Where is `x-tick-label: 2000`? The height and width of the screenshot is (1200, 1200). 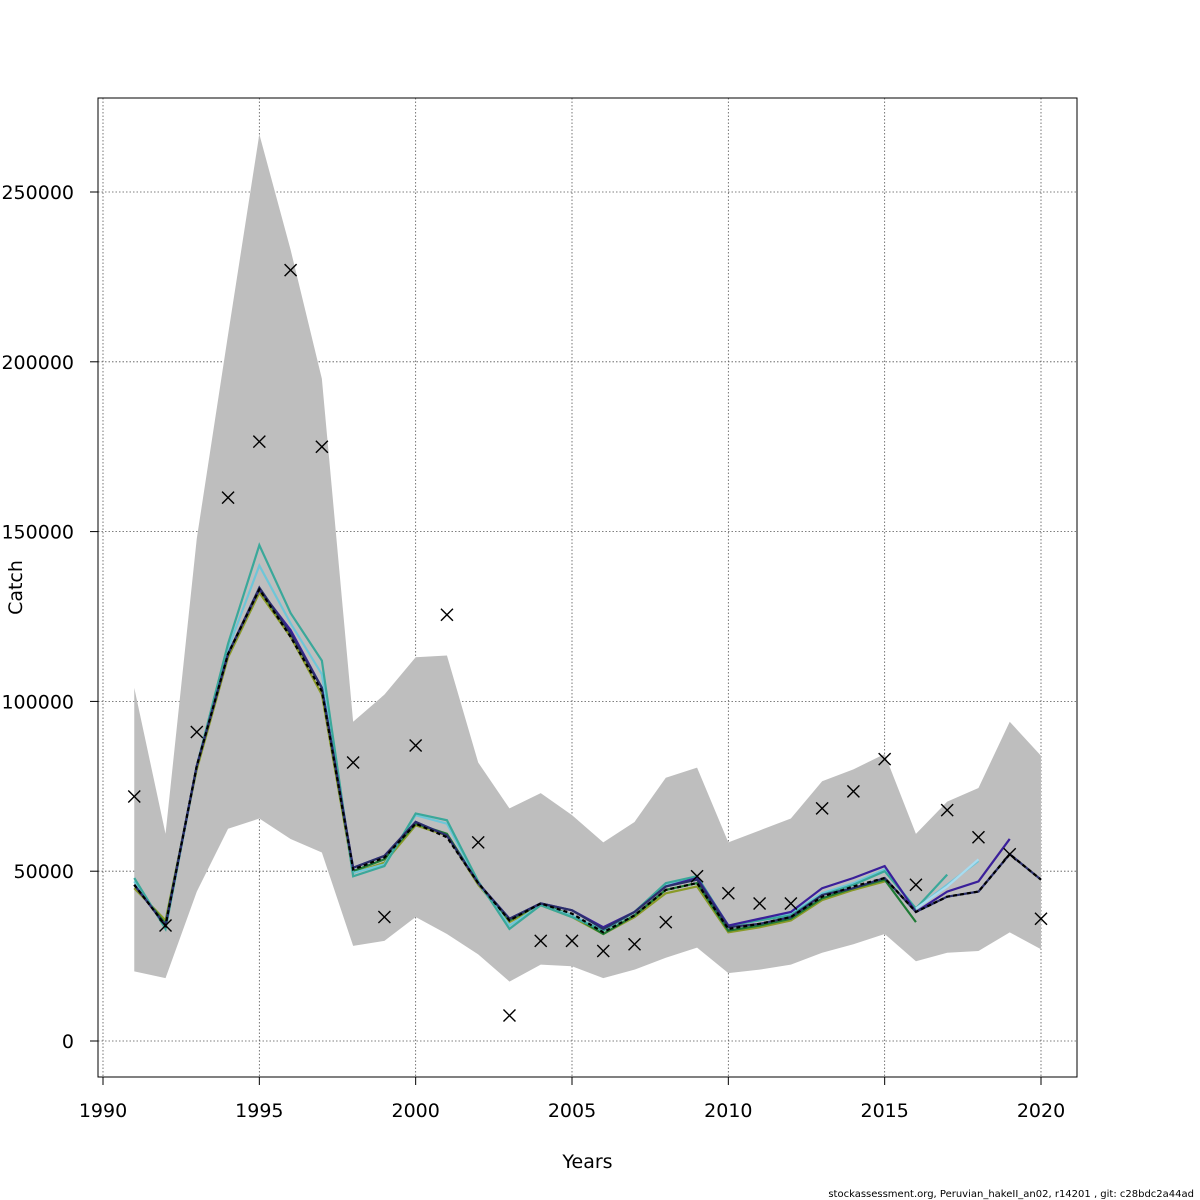 x-tick-label: 2000 is located at coordinates (415, 1111).